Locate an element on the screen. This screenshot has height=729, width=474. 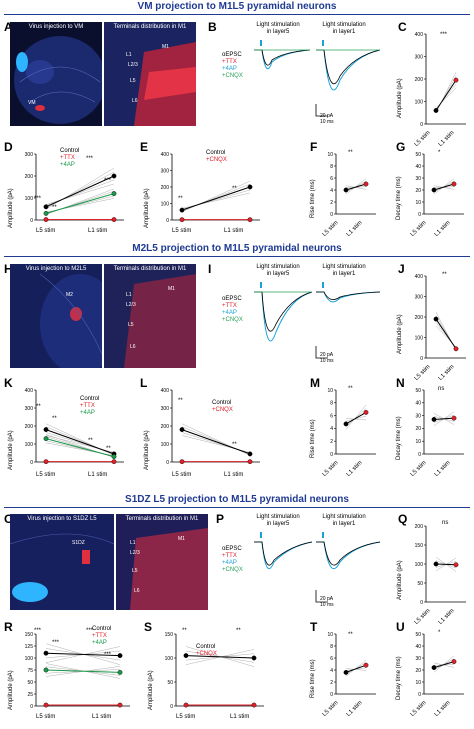
chart-legend: Control +TTX +4AP is located at coordinates (89, 406).